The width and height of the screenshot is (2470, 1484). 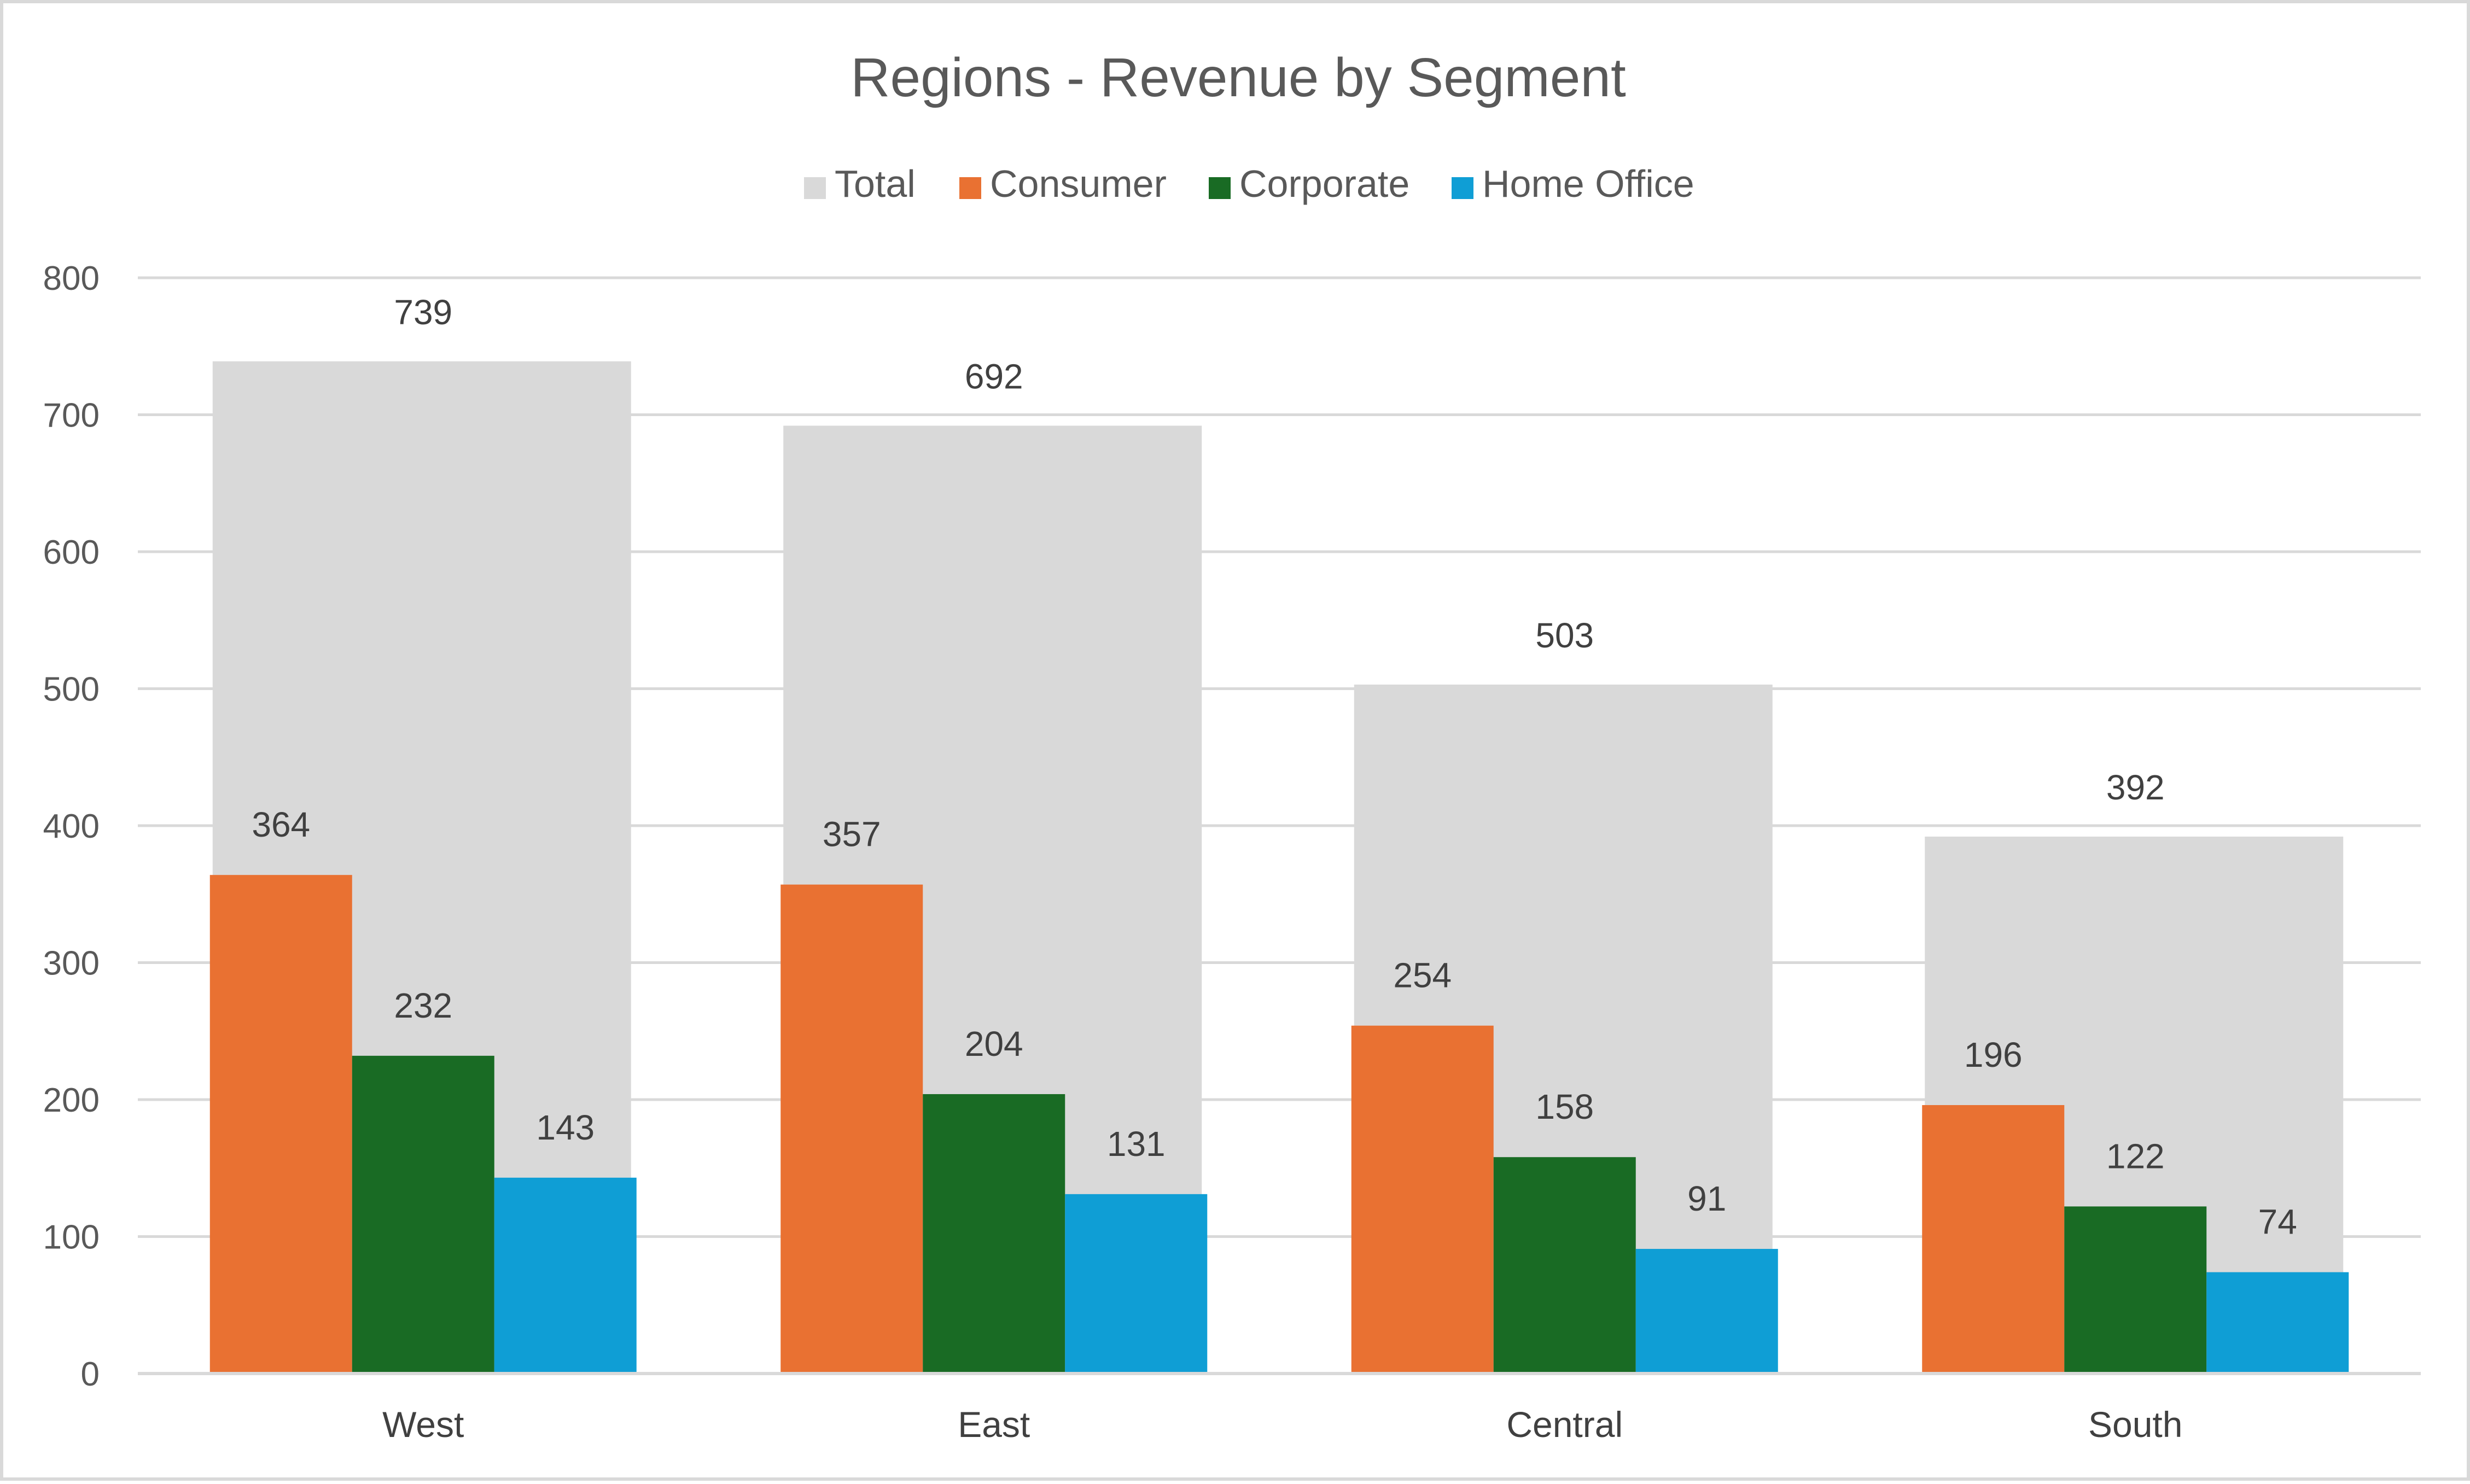 What do you see at coordinates (71, 278) in the screenshot?
I see `y-tick-label-800: 800` at bounding box center [71, 278].